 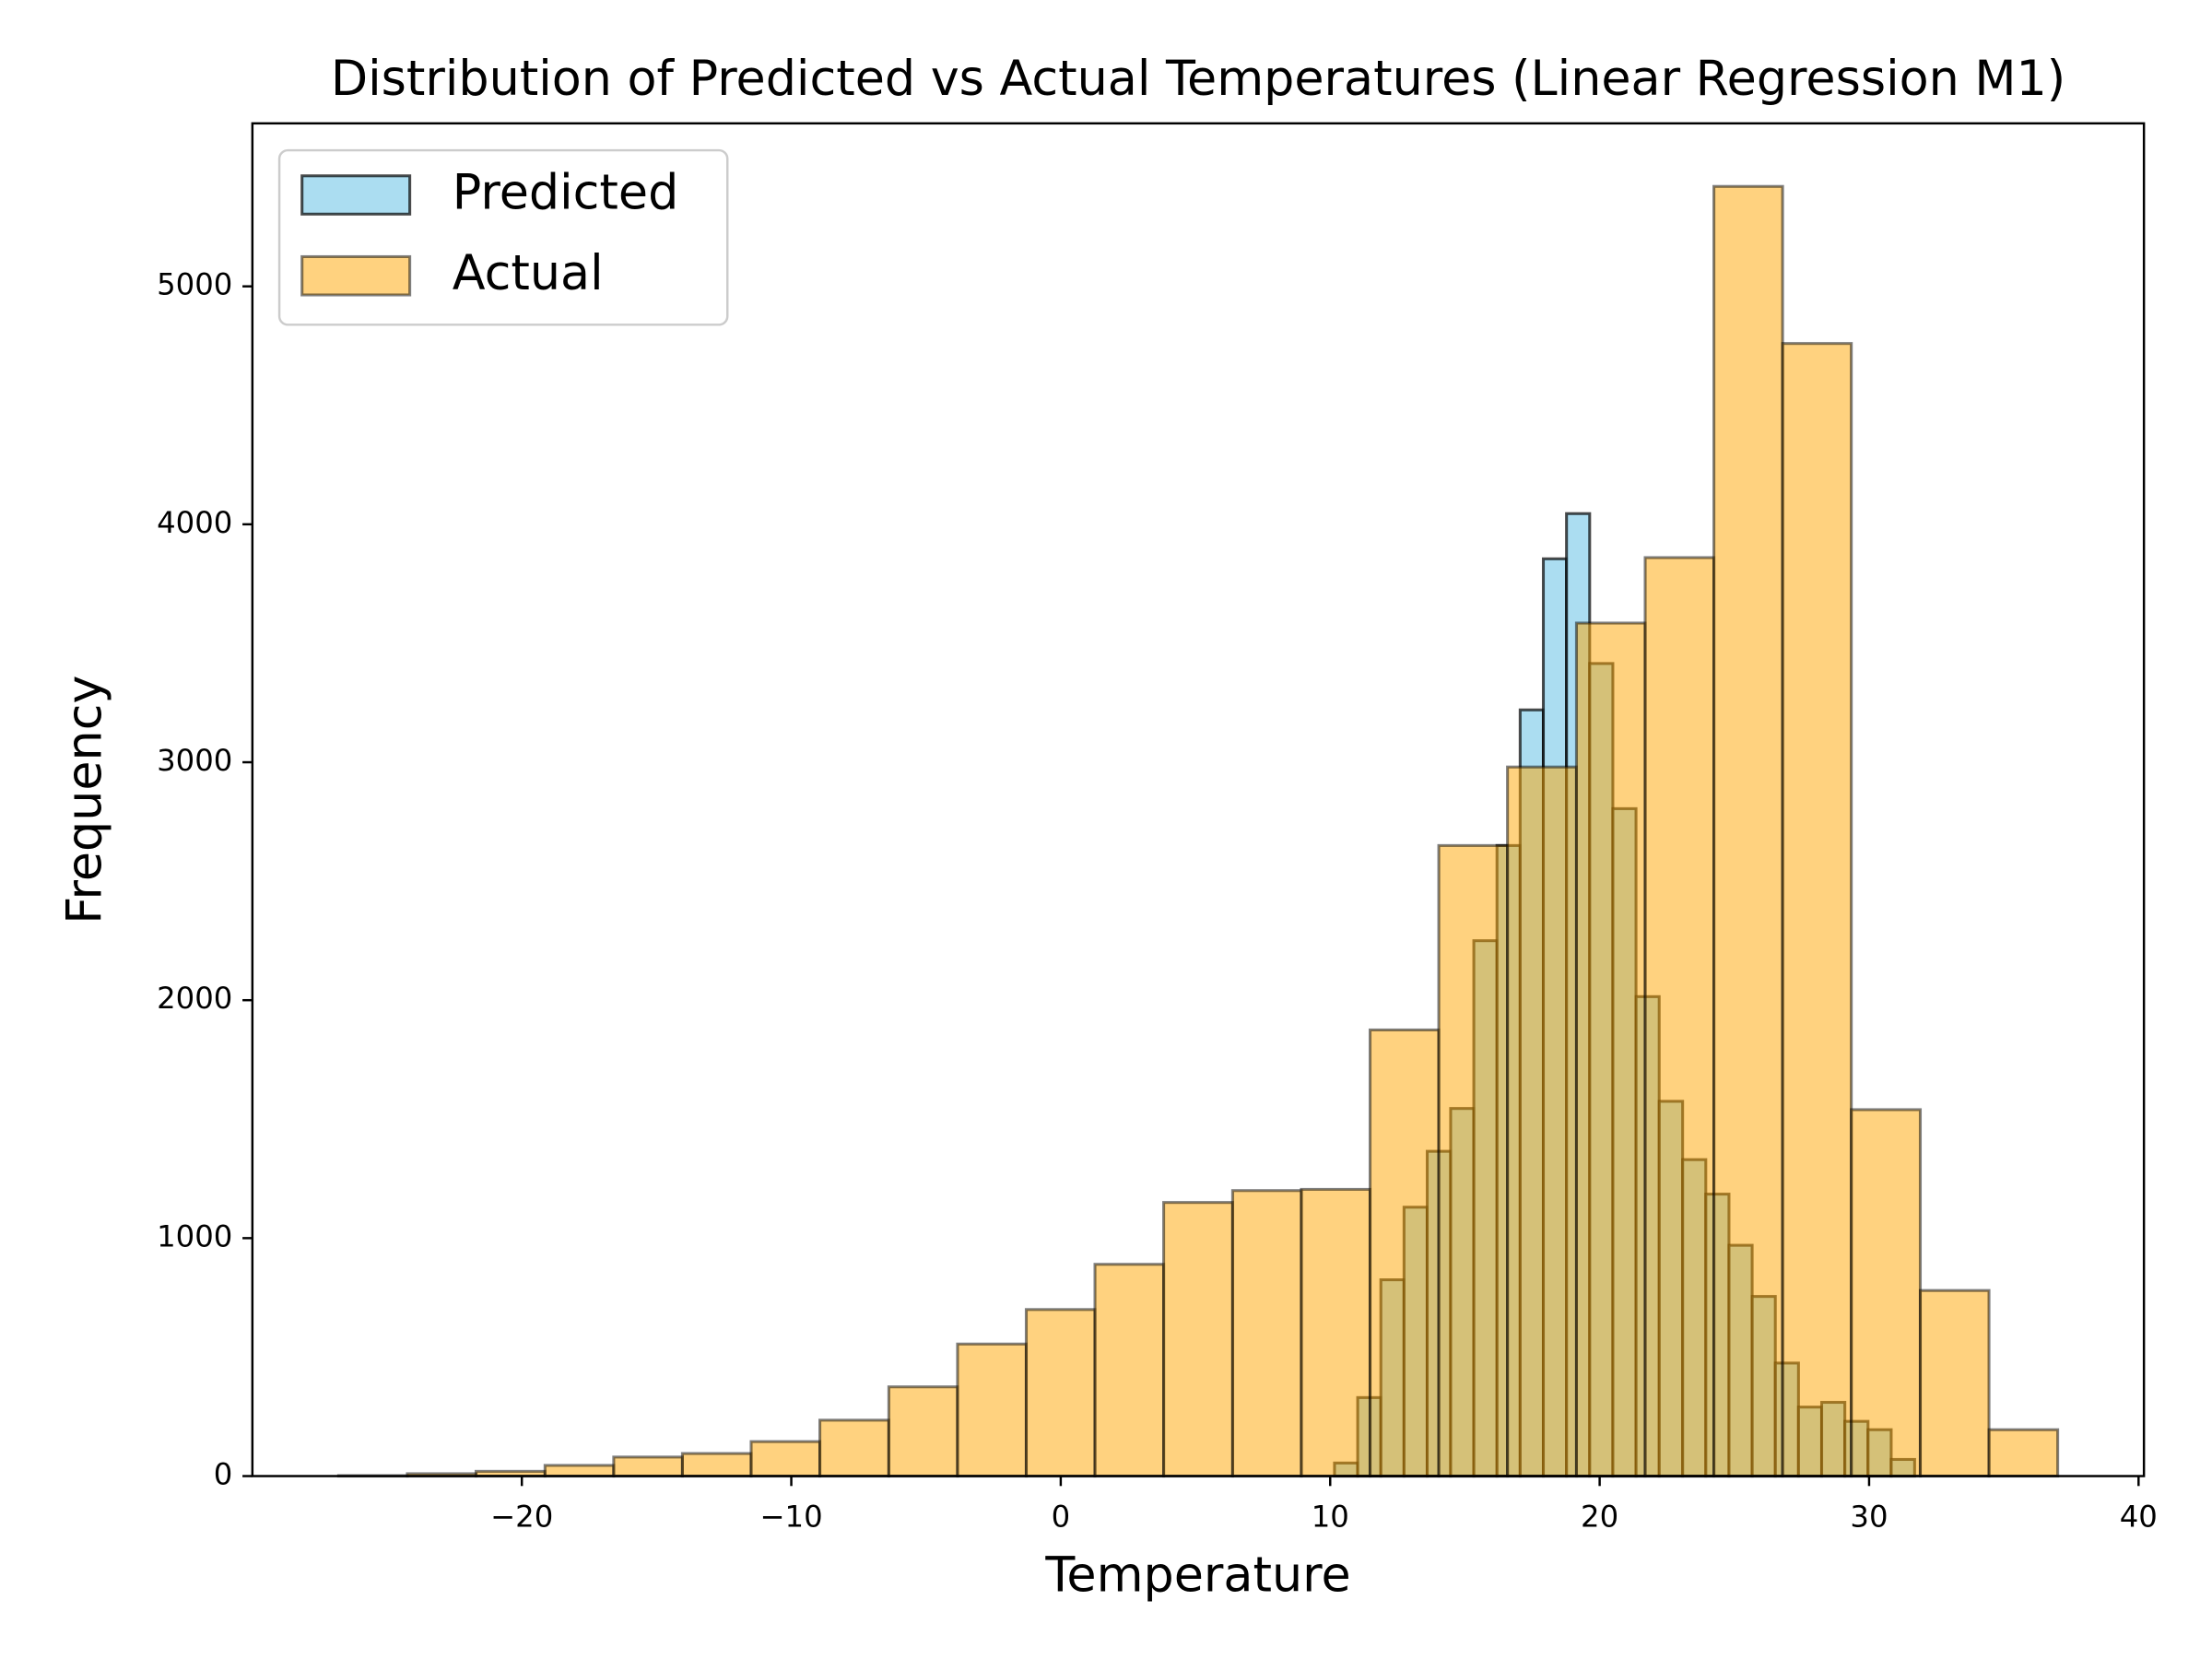 I want to click on x-tick-label: 40, so click(x=2139, y=1517).